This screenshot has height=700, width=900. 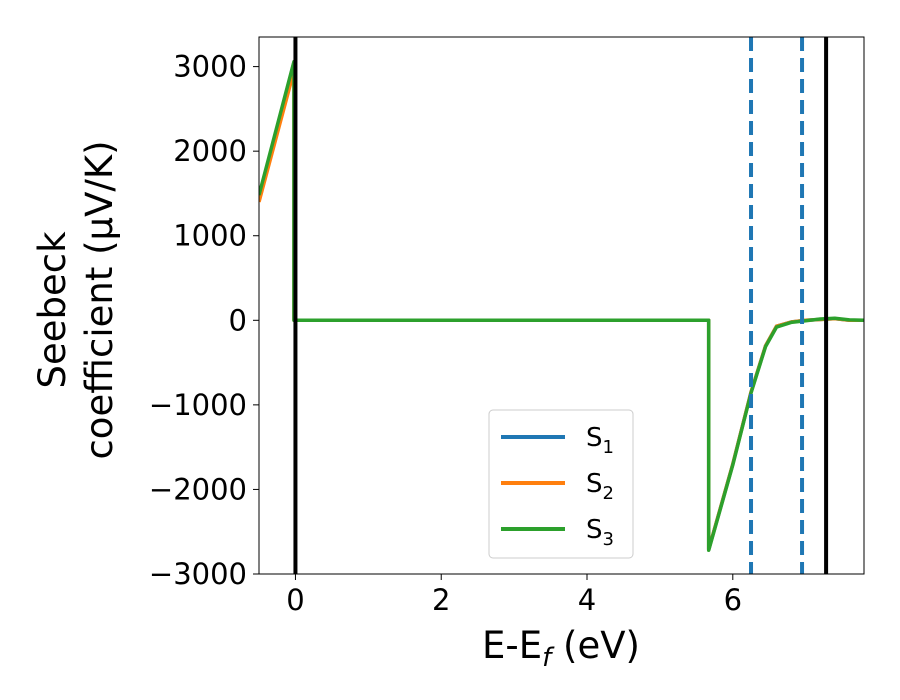 What do you see at coordinates (600, 486) in the screenshot?
I see `legend-label-s2: S2` at bounding box center [600, 486].